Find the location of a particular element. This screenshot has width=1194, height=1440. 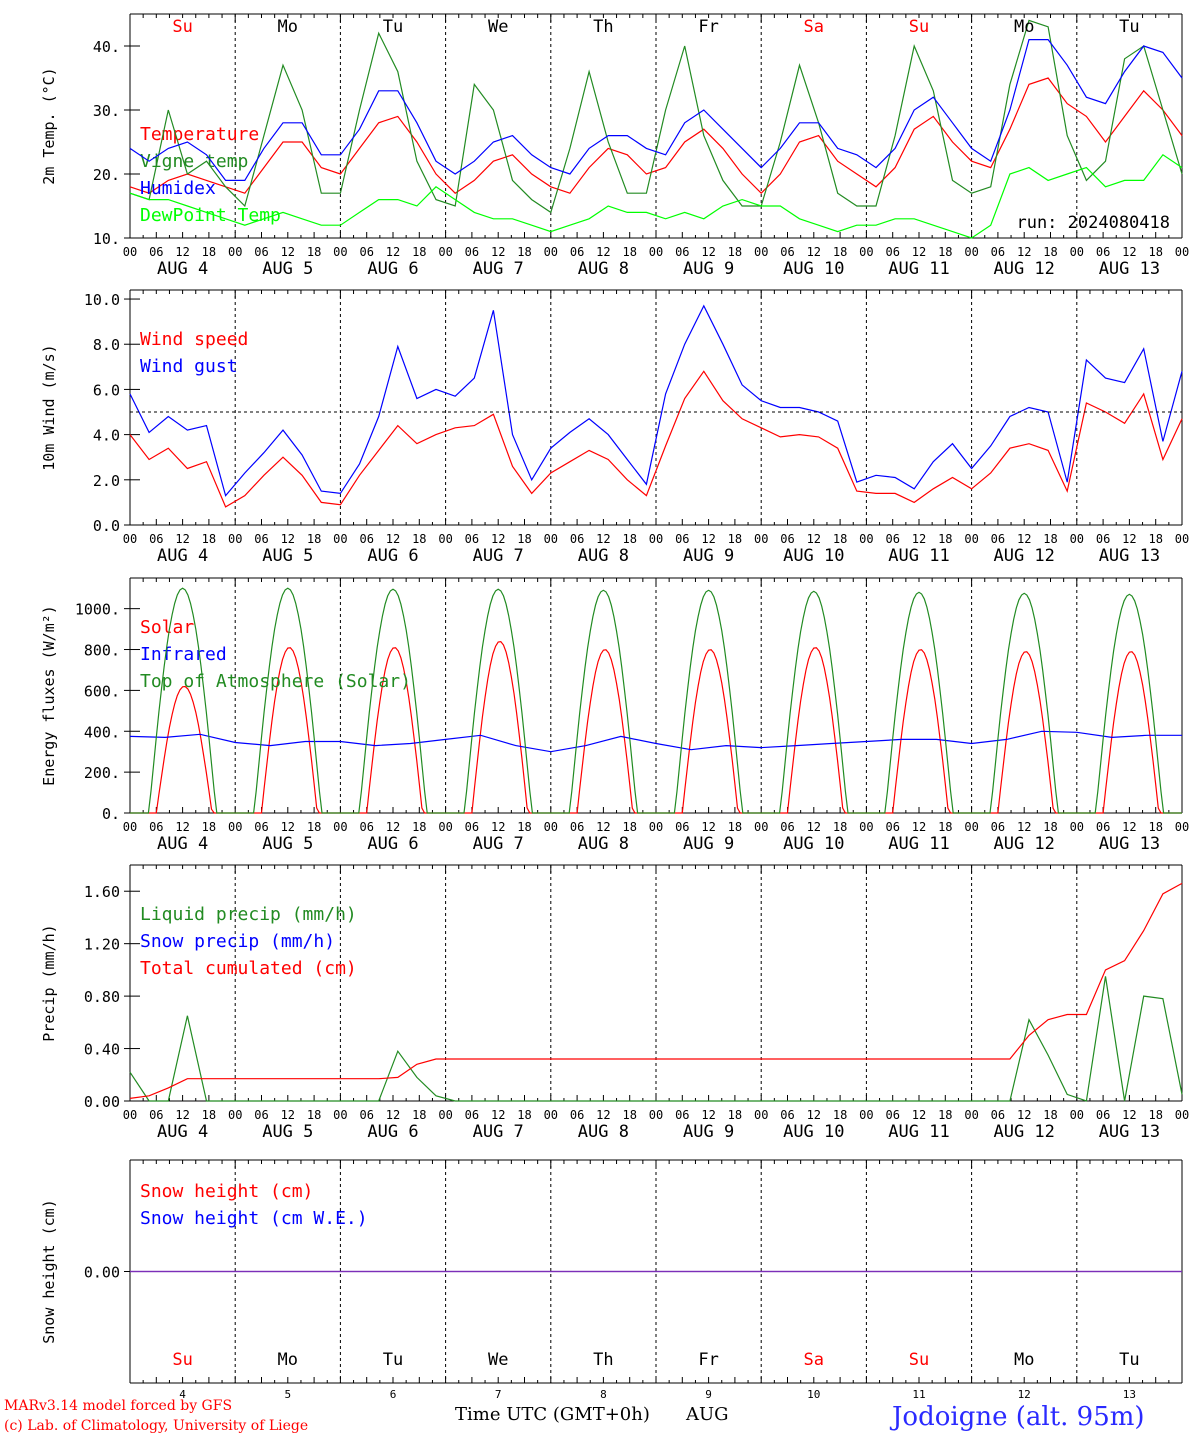

day-label: AUG 8 is located at coordinates (603, 556).